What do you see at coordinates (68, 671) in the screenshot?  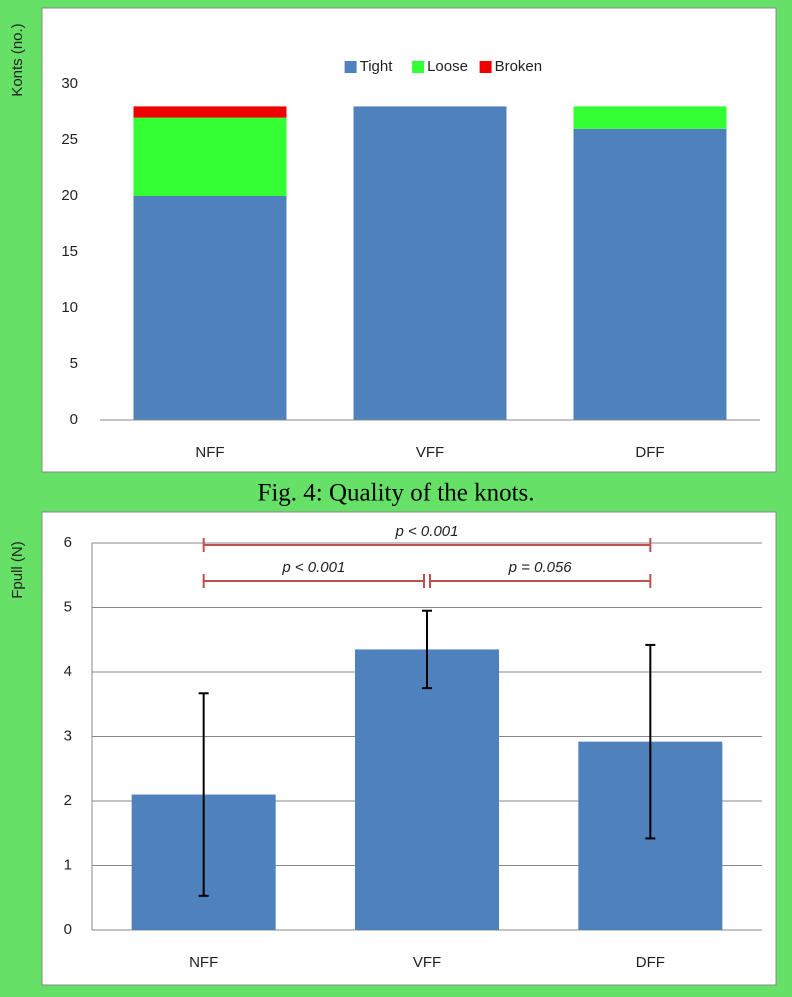 I see `y-tick-label: 4` at bounding box center [68, 671].